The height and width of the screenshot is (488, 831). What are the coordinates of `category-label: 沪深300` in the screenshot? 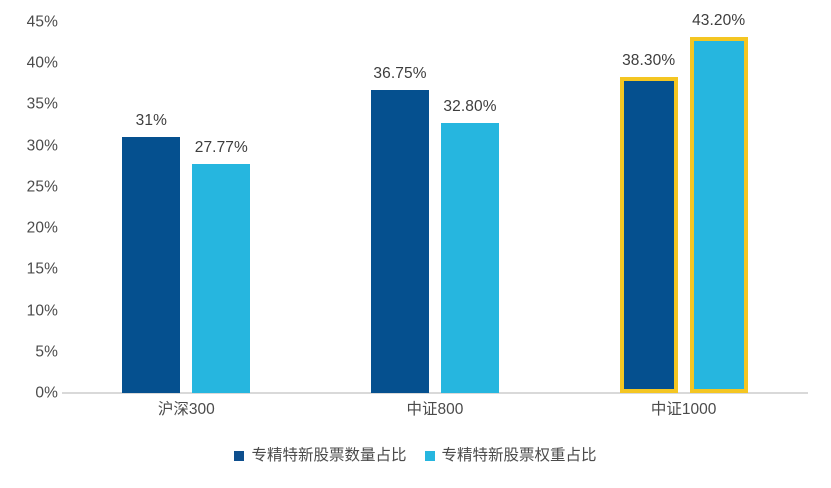 It's located at (186, 409).